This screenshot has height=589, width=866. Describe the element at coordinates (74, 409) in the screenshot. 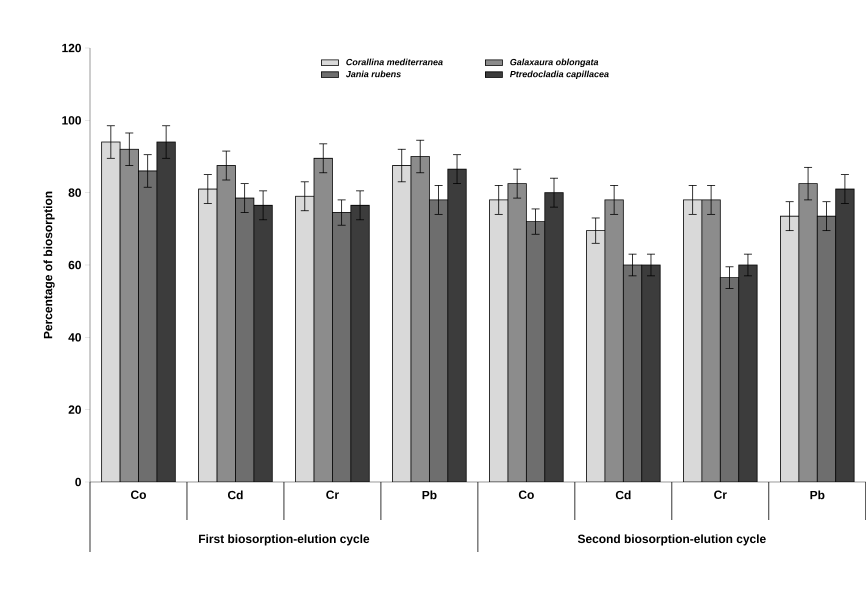

I see `y-tick-label: 20` at that location.